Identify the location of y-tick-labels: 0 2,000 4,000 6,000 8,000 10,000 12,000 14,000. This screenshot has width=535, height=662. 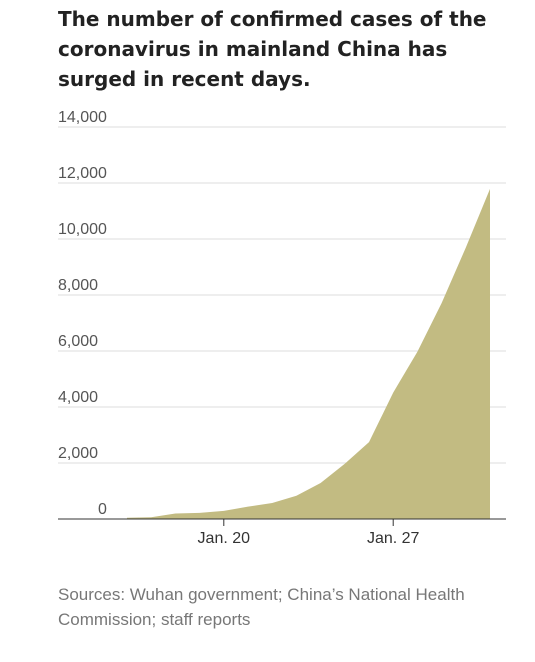
(82, 313).